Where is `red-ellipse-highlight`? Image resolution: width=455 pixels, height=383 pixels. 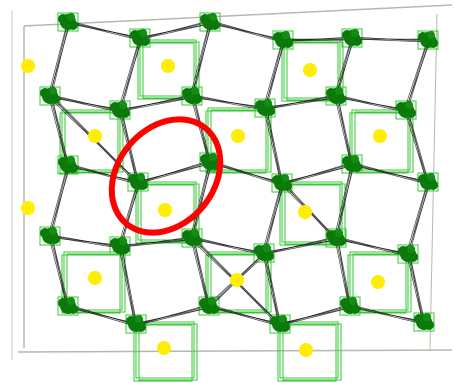 red-ellipse-highlight is located at coordinates (166, 176).